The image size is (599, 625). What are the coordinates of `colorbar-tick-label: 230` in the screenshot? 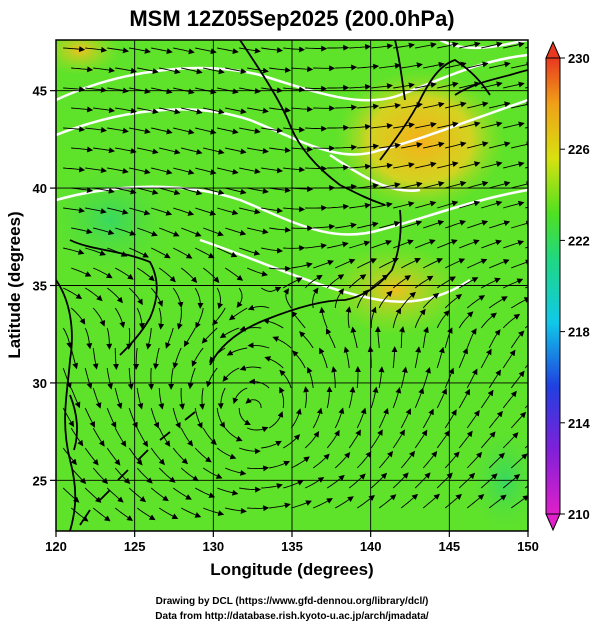 It's located at (579, 58).